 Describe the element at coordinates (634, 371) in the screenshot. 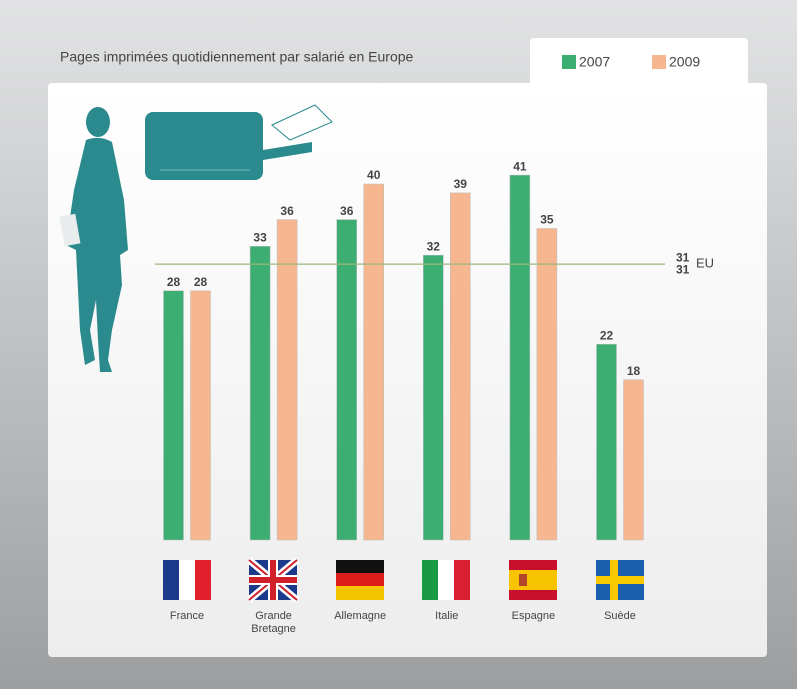

I see `value-label: 18` at that location.